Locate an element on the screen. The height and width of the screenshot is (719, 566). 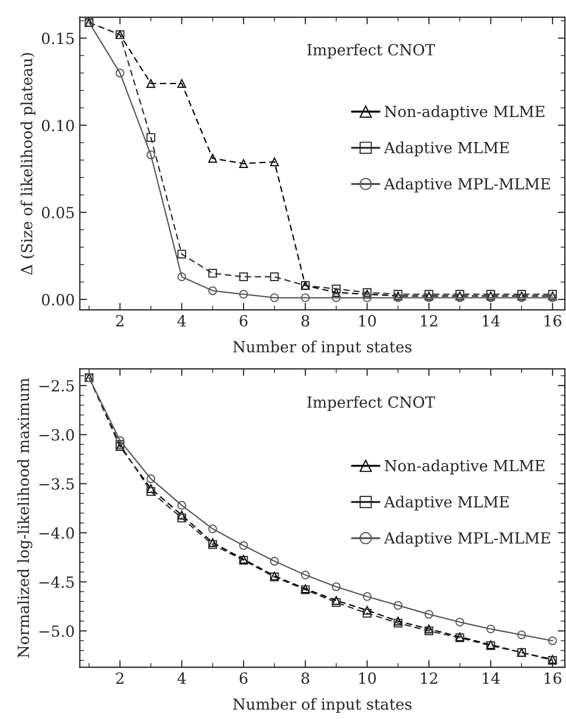
y-tick-label: −5.0 is located at coordinates (56, 631).